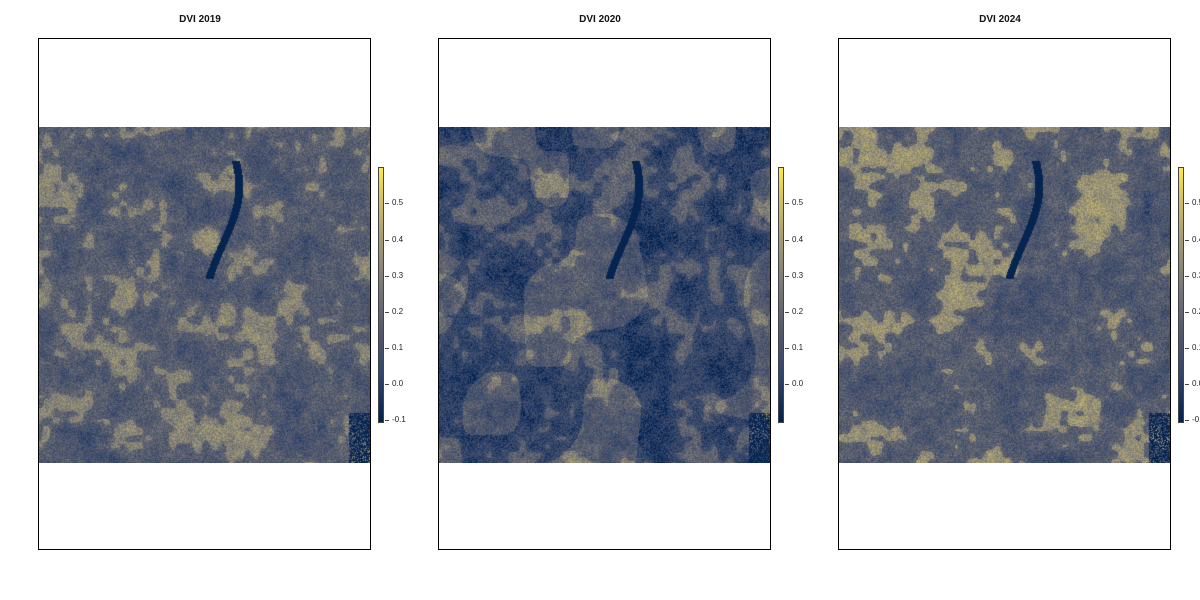  I want to click on panel-title: DVI 2024, so click(1000, 19).